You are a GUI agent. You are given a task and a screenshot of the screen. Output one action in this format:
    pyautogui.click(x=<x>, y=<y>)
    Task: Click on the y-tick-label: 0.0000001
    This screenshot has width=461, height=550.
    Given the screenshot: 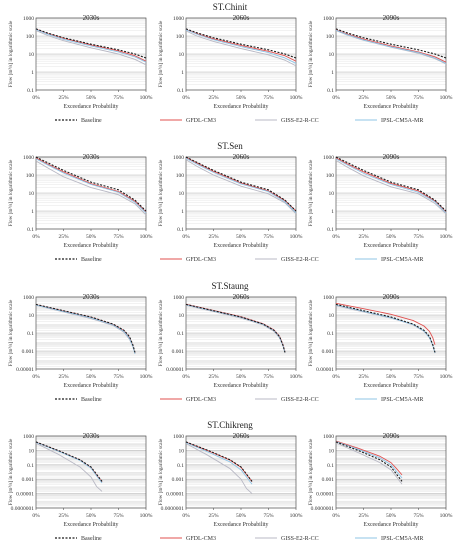 What is the action you would take?
    pyautogui.click(x=173, y=509)
    